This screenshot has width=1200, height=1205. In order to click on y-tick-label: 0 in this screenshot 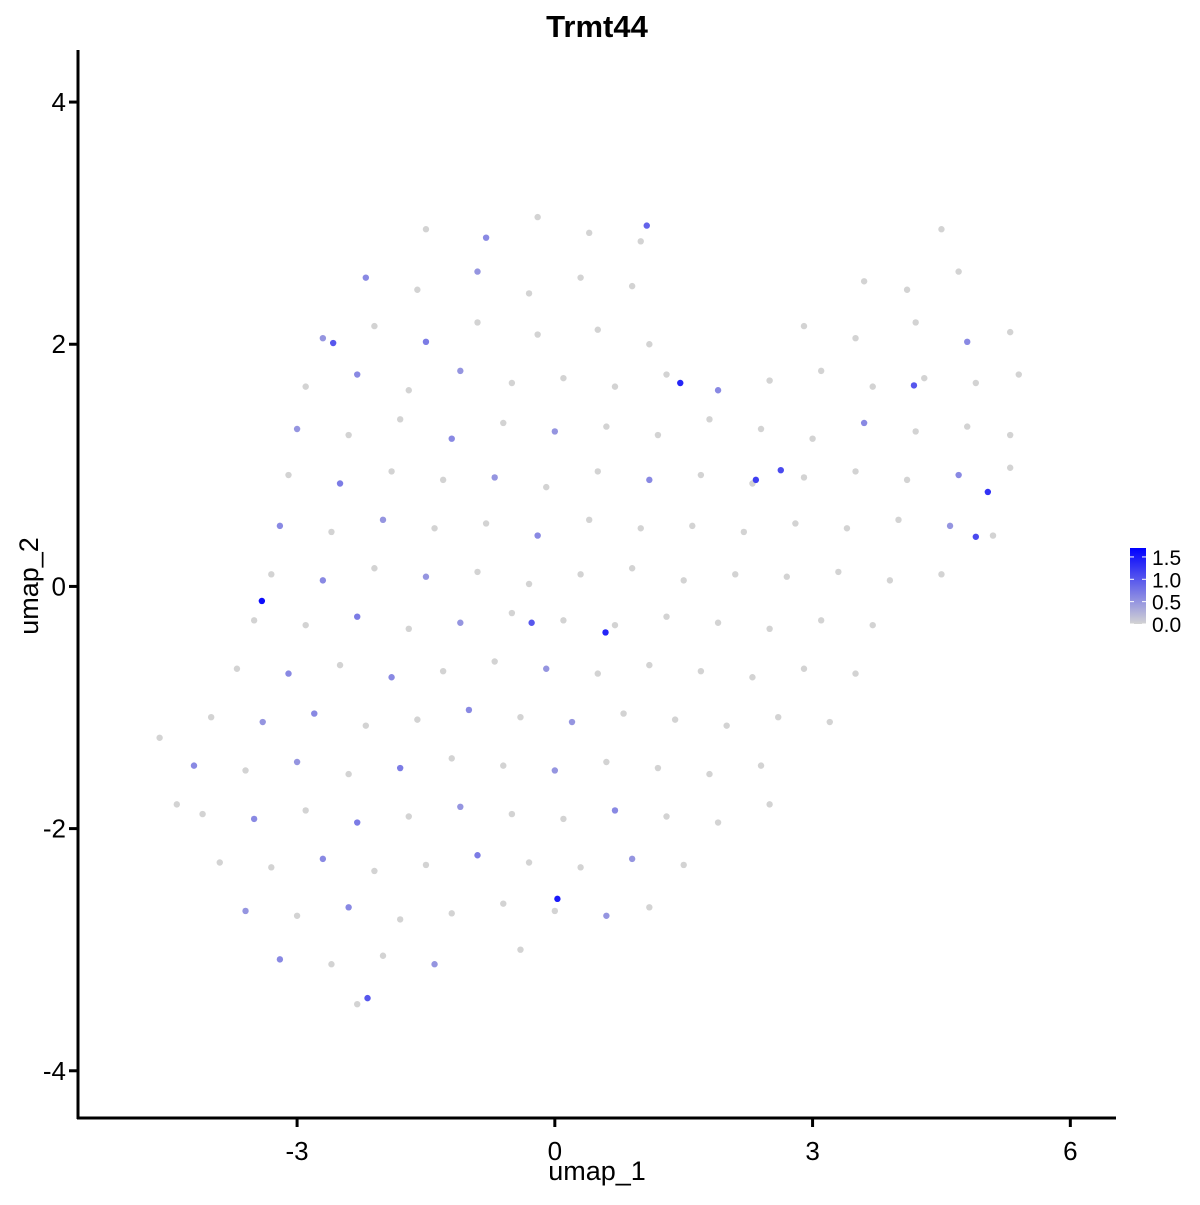, I will do `click(59, 586)`.